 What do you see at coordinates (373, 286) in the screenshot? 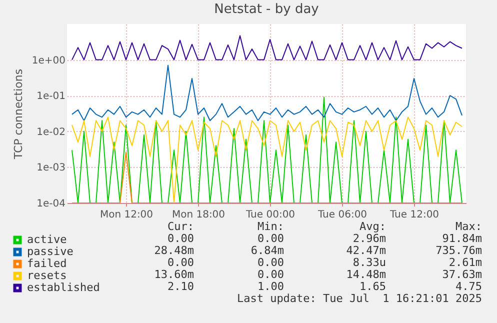
I see `text: 1.65` at bounding box center [373, 286].